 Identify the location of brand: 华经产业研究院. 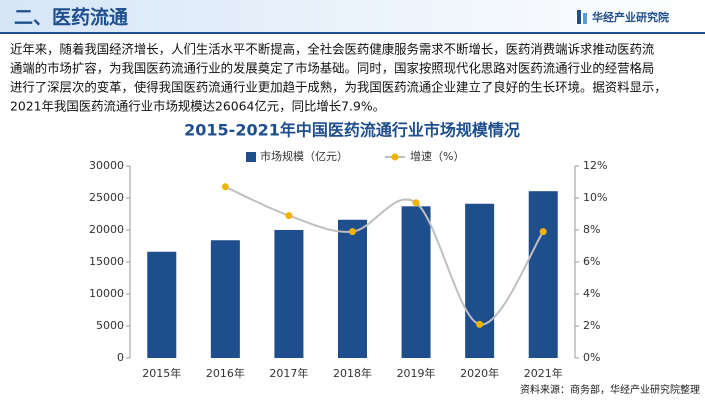
(630, 17).